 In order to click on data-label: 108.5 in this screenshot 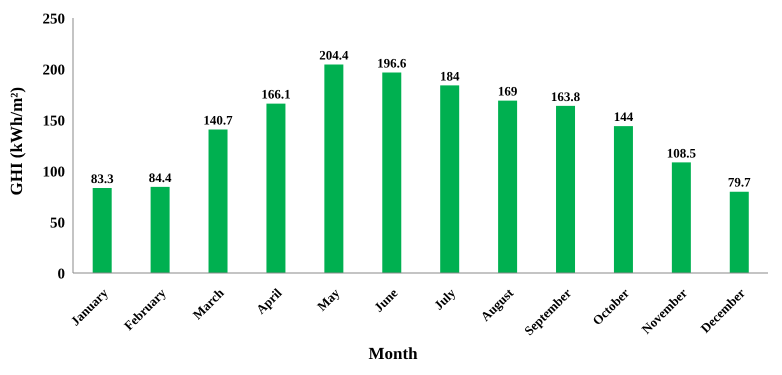, I will do `click(681, 152)`.